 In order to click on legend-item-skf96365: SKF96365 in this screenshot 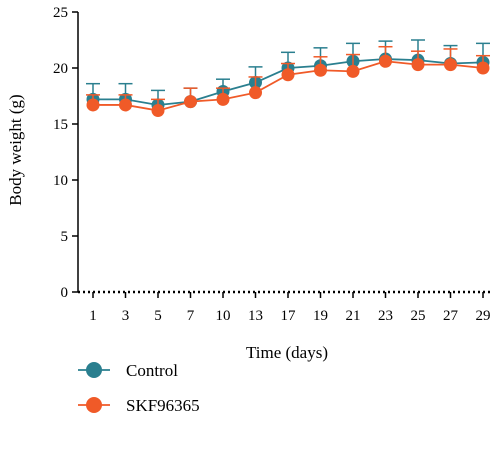, I will do `click(139, 405)`.